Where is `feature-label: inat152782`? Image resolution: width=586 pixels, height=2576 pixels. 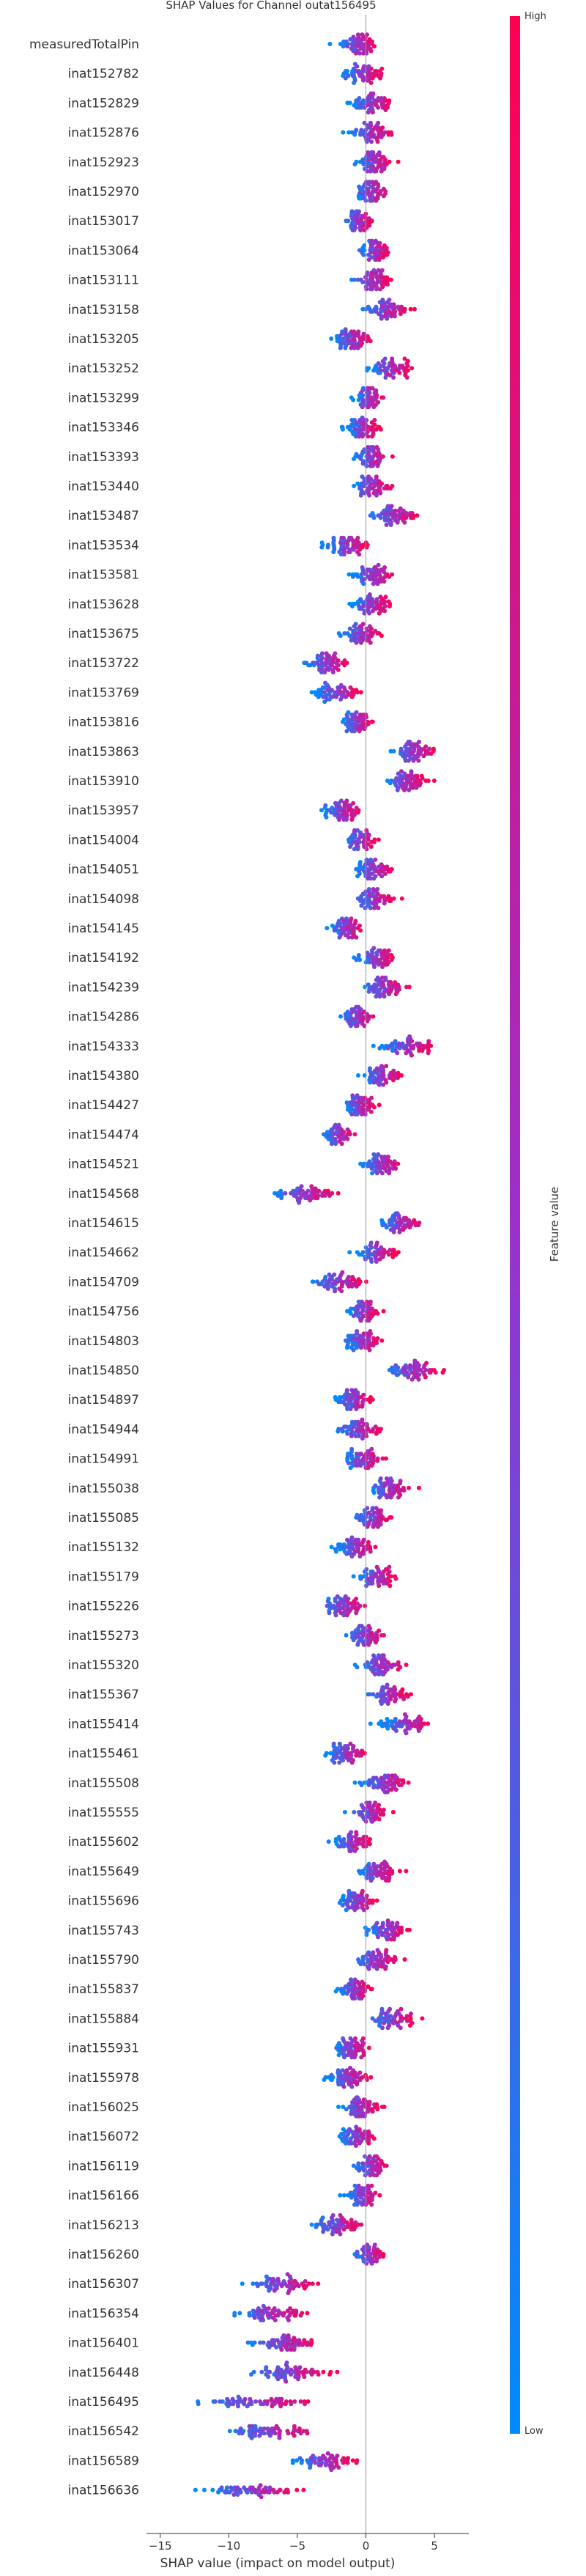
feature-label: inat152782 is located at coordinates (103, 74).